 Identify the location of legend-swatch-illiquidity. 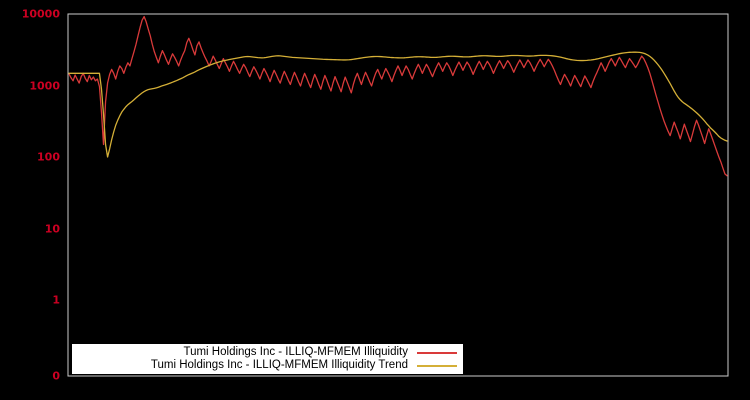
(437, 352).